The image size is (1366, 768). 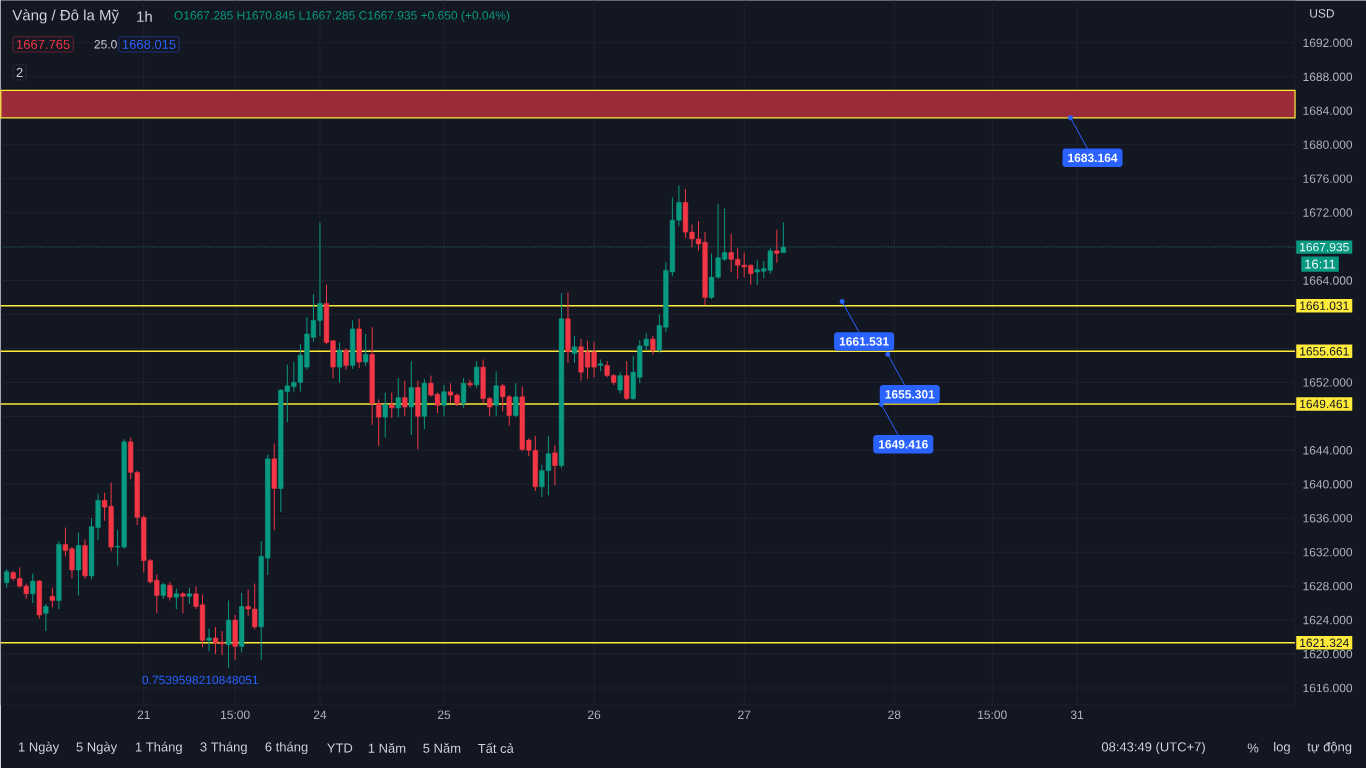 I want to click on annotation: 1668.015, so click(x=149, y=44).